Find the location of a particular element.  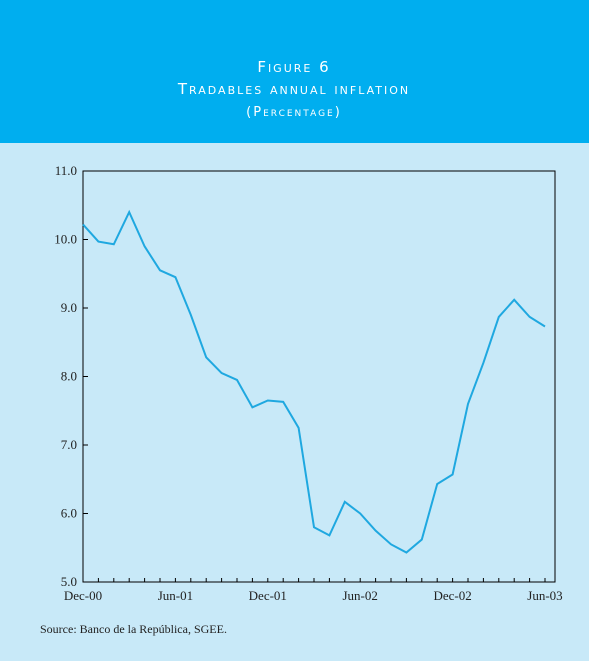

y-tick-label: 9.0 is located at coordinates (69, 307).